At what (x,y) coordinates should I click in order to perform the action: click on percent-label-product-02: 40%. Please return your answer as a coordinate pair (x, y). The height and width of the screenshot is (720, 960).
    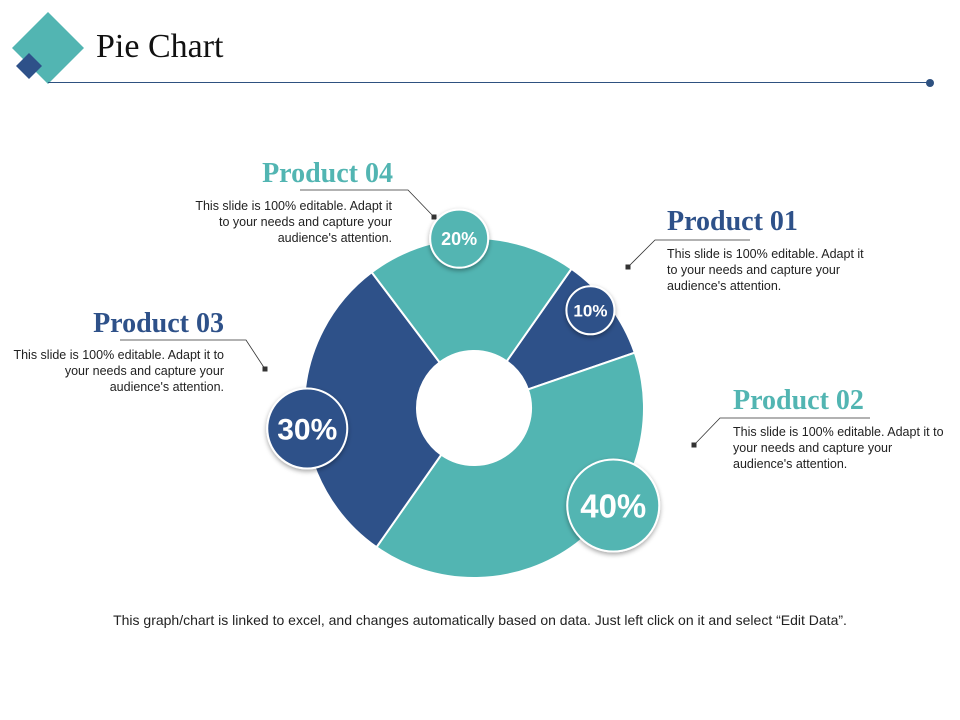
    Looking at the image, I should click on (613, 505).